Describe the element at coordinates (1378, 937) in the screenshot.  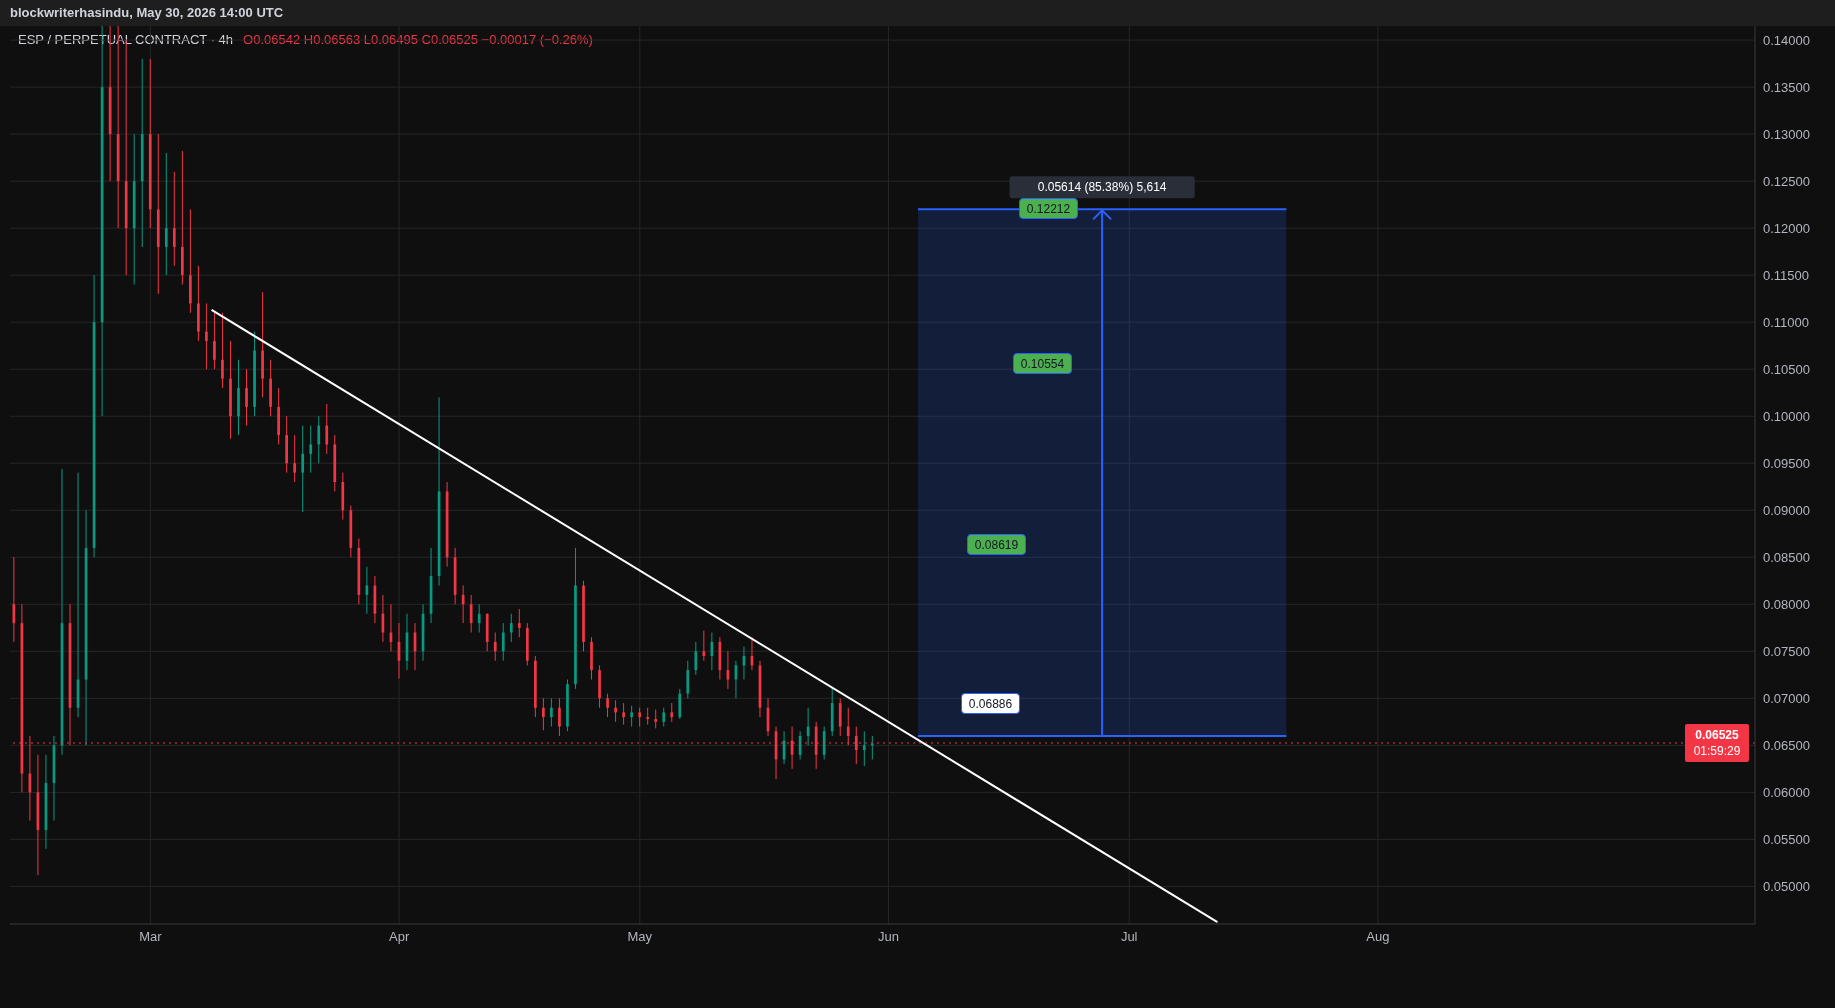
I see `x-tick-label: Aug` at that location.